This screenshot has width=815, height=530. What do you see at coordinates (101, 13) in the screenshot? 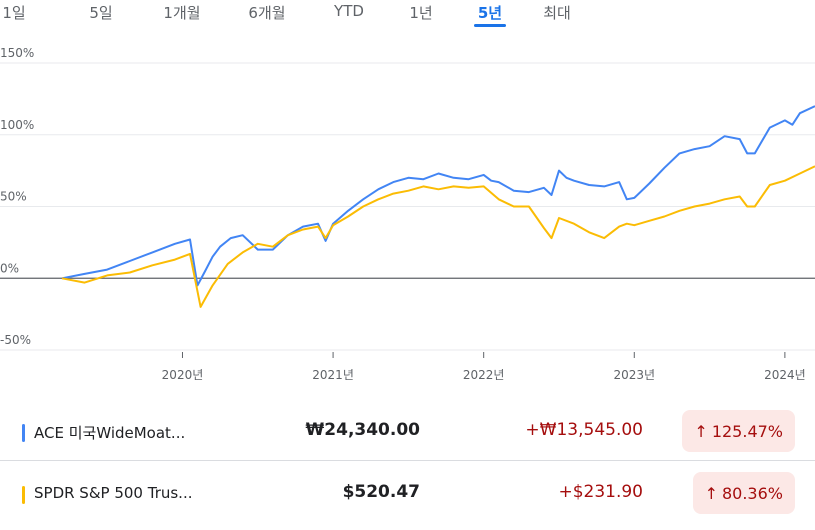
I see `tab-5d: 5일` at bounding box center [101, 13].